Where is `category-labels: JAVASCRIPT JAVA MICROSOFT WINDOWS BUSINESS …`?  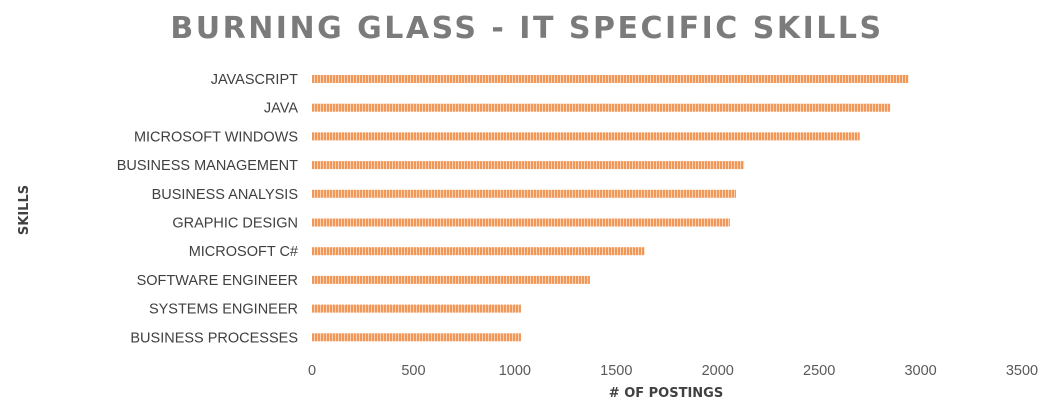 category-labels: JAVASCRIPT JAVA MICROSOFT WINDOWS BUSINESS … is located at coordinates (208, 209).